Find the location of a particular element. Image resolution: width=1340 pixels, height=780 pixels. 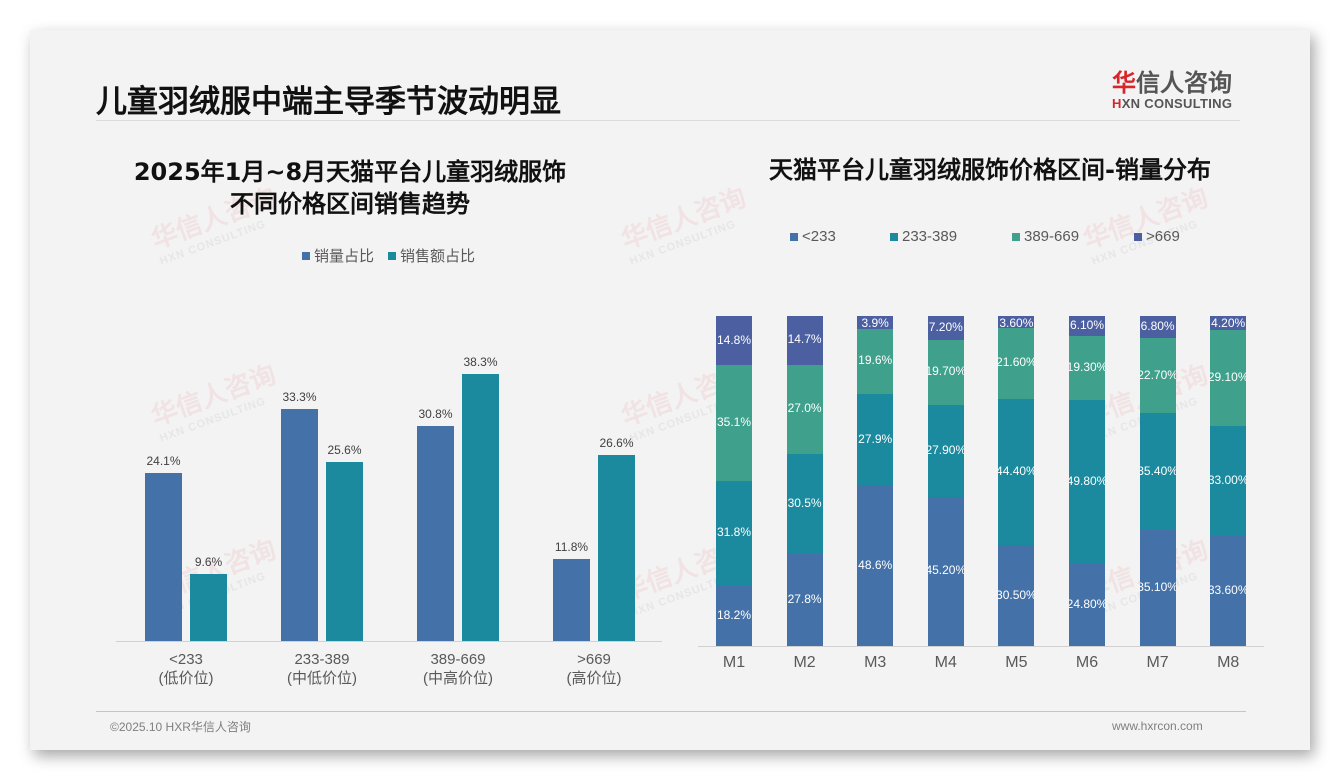

segment-value-label: 30.50% is located at coordinates (1016, 594).